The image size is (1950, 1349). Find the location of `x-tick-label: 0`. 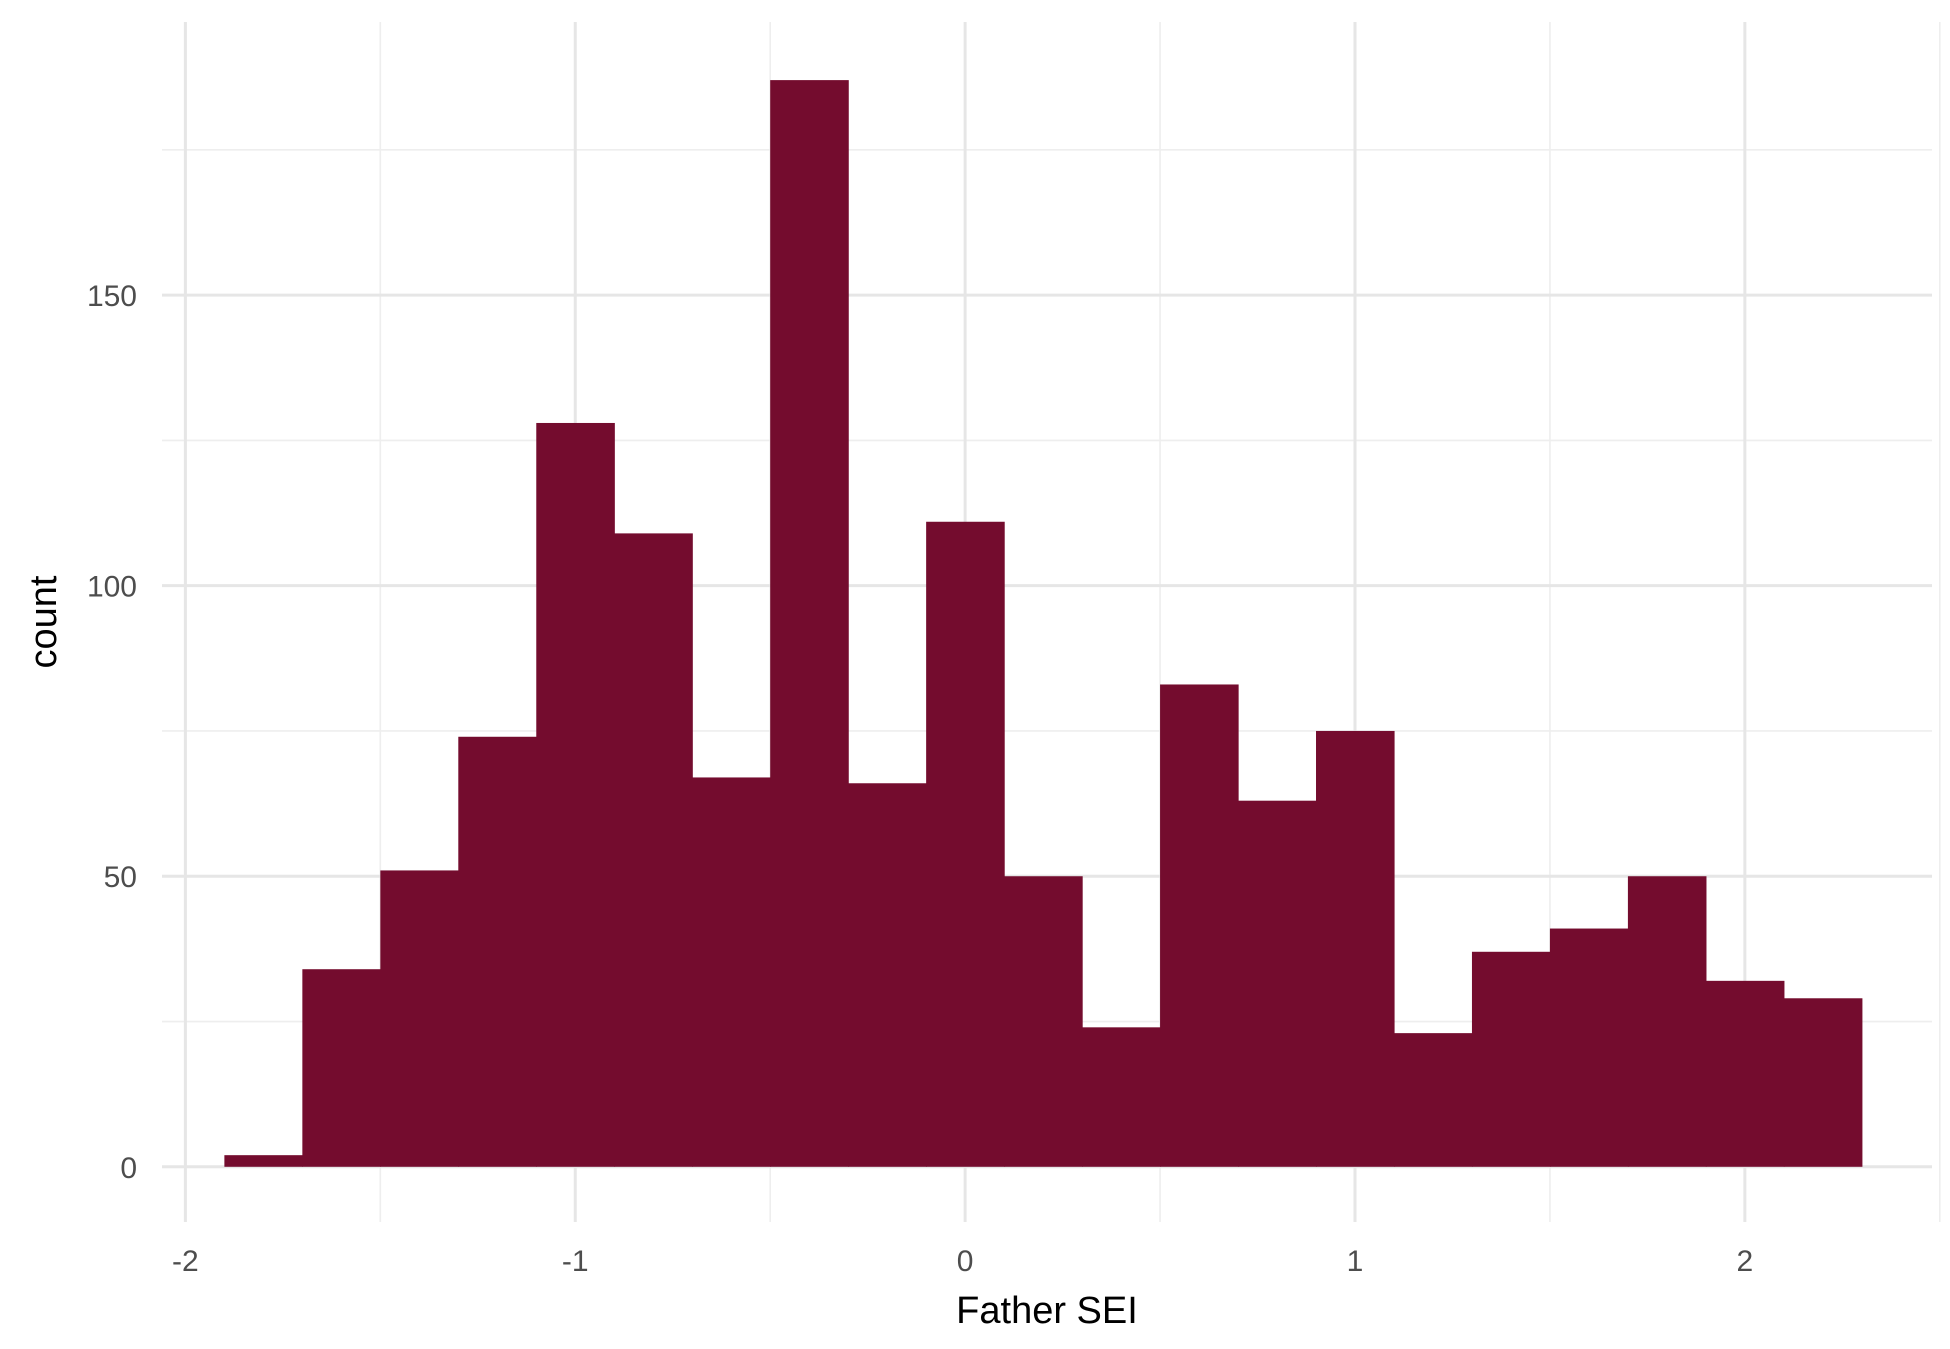

x-tick-label: 0 is located at coordinates (965, 1261).